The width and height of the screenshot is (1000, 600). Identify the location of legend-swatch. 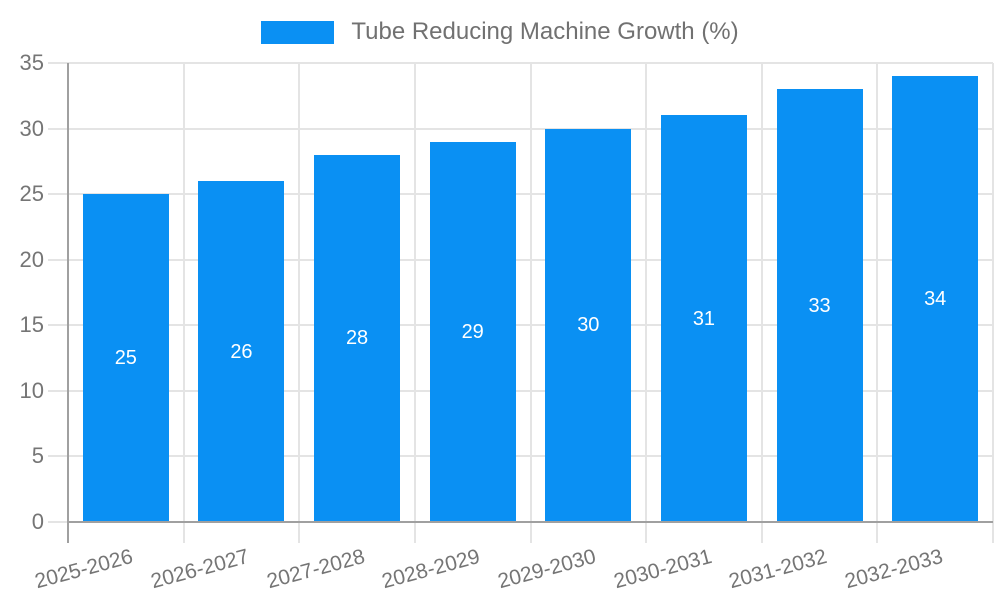
(298, 32).